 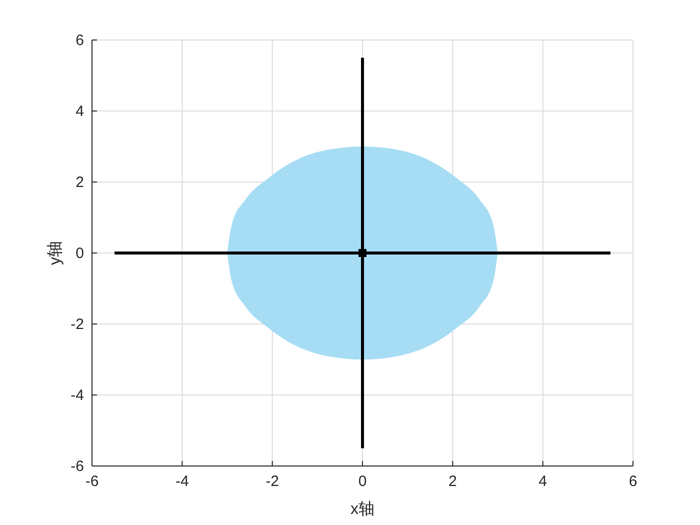 What do you see at coordinates (543, 481) in the screenshot?
I see `x-tick-label: 4` at bounding box center [543, 481].